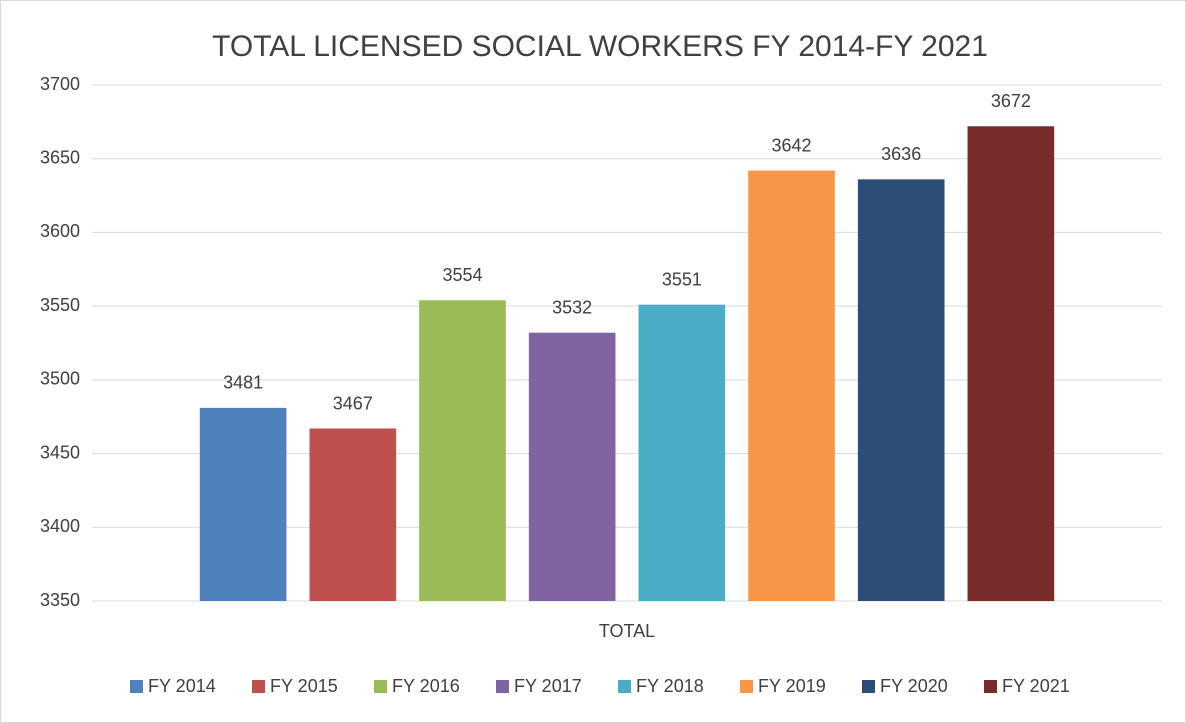 This screenshot has width=1186, height=723. What do you see at coordinates (901, 154) in the screenshot?
I see `data-label: 3636` at bounding box center [901, 154].